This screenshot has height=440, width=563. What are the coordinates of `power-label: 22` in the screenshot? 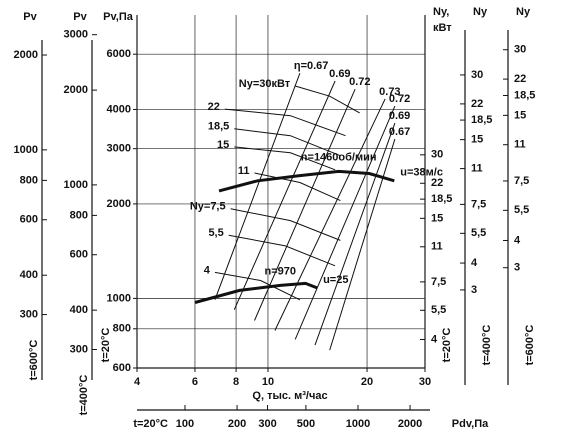 It's located at (214, 107).